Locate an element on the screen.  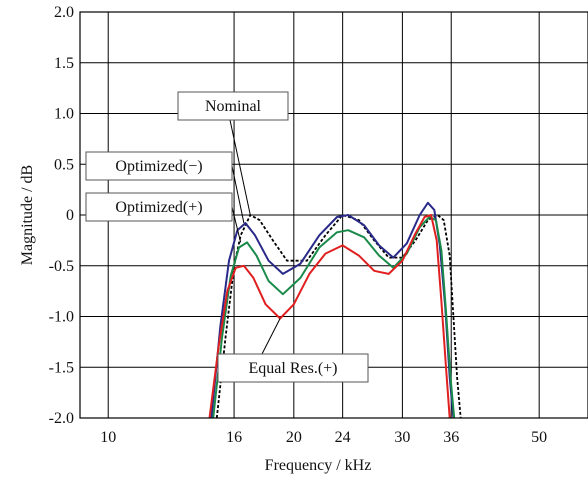
y-tick-label: 0 is located at coordinates (70, 215).